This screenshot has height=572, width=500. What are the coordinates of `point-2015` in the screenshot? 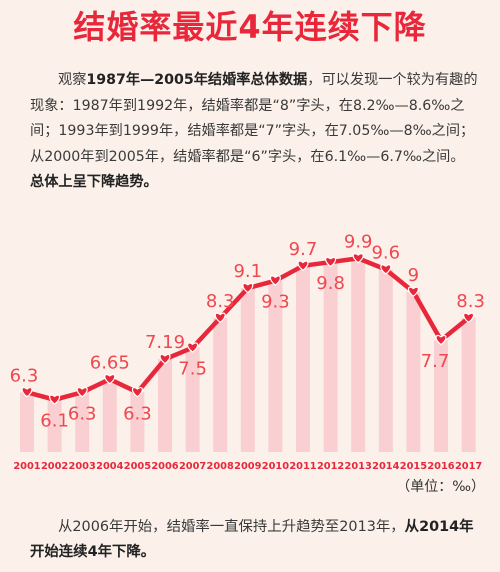 It's located at (413, 291).